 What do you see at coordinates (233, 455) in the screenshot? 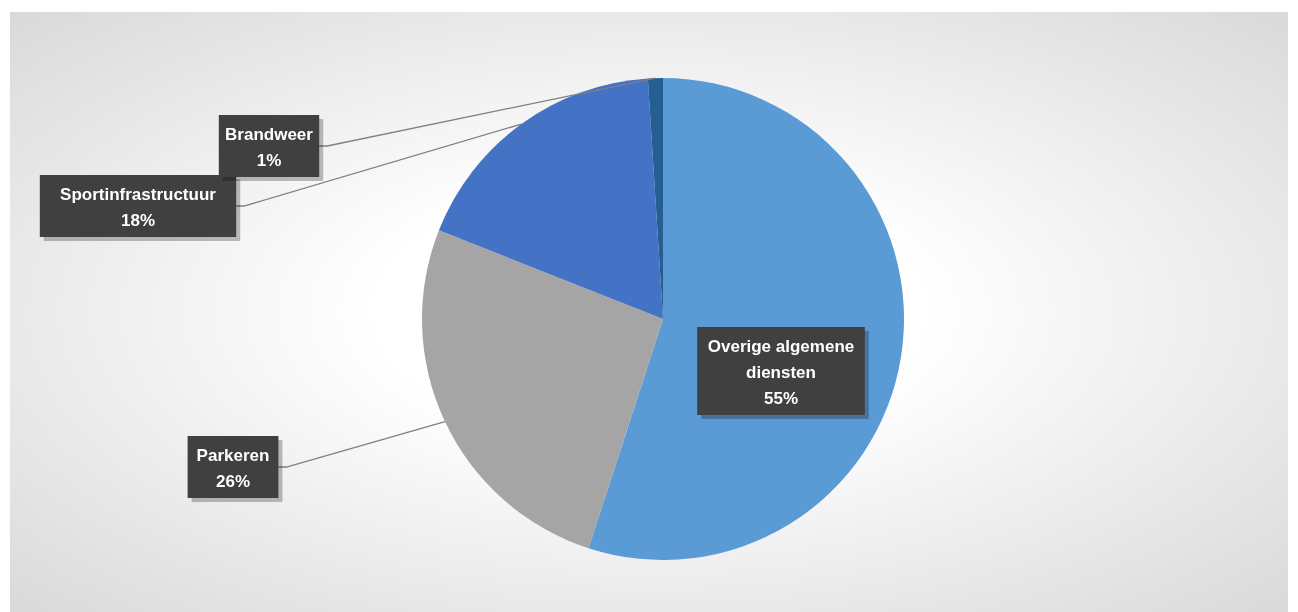
I see `slice-label: Parkeren` at bounding box center [233, 455].